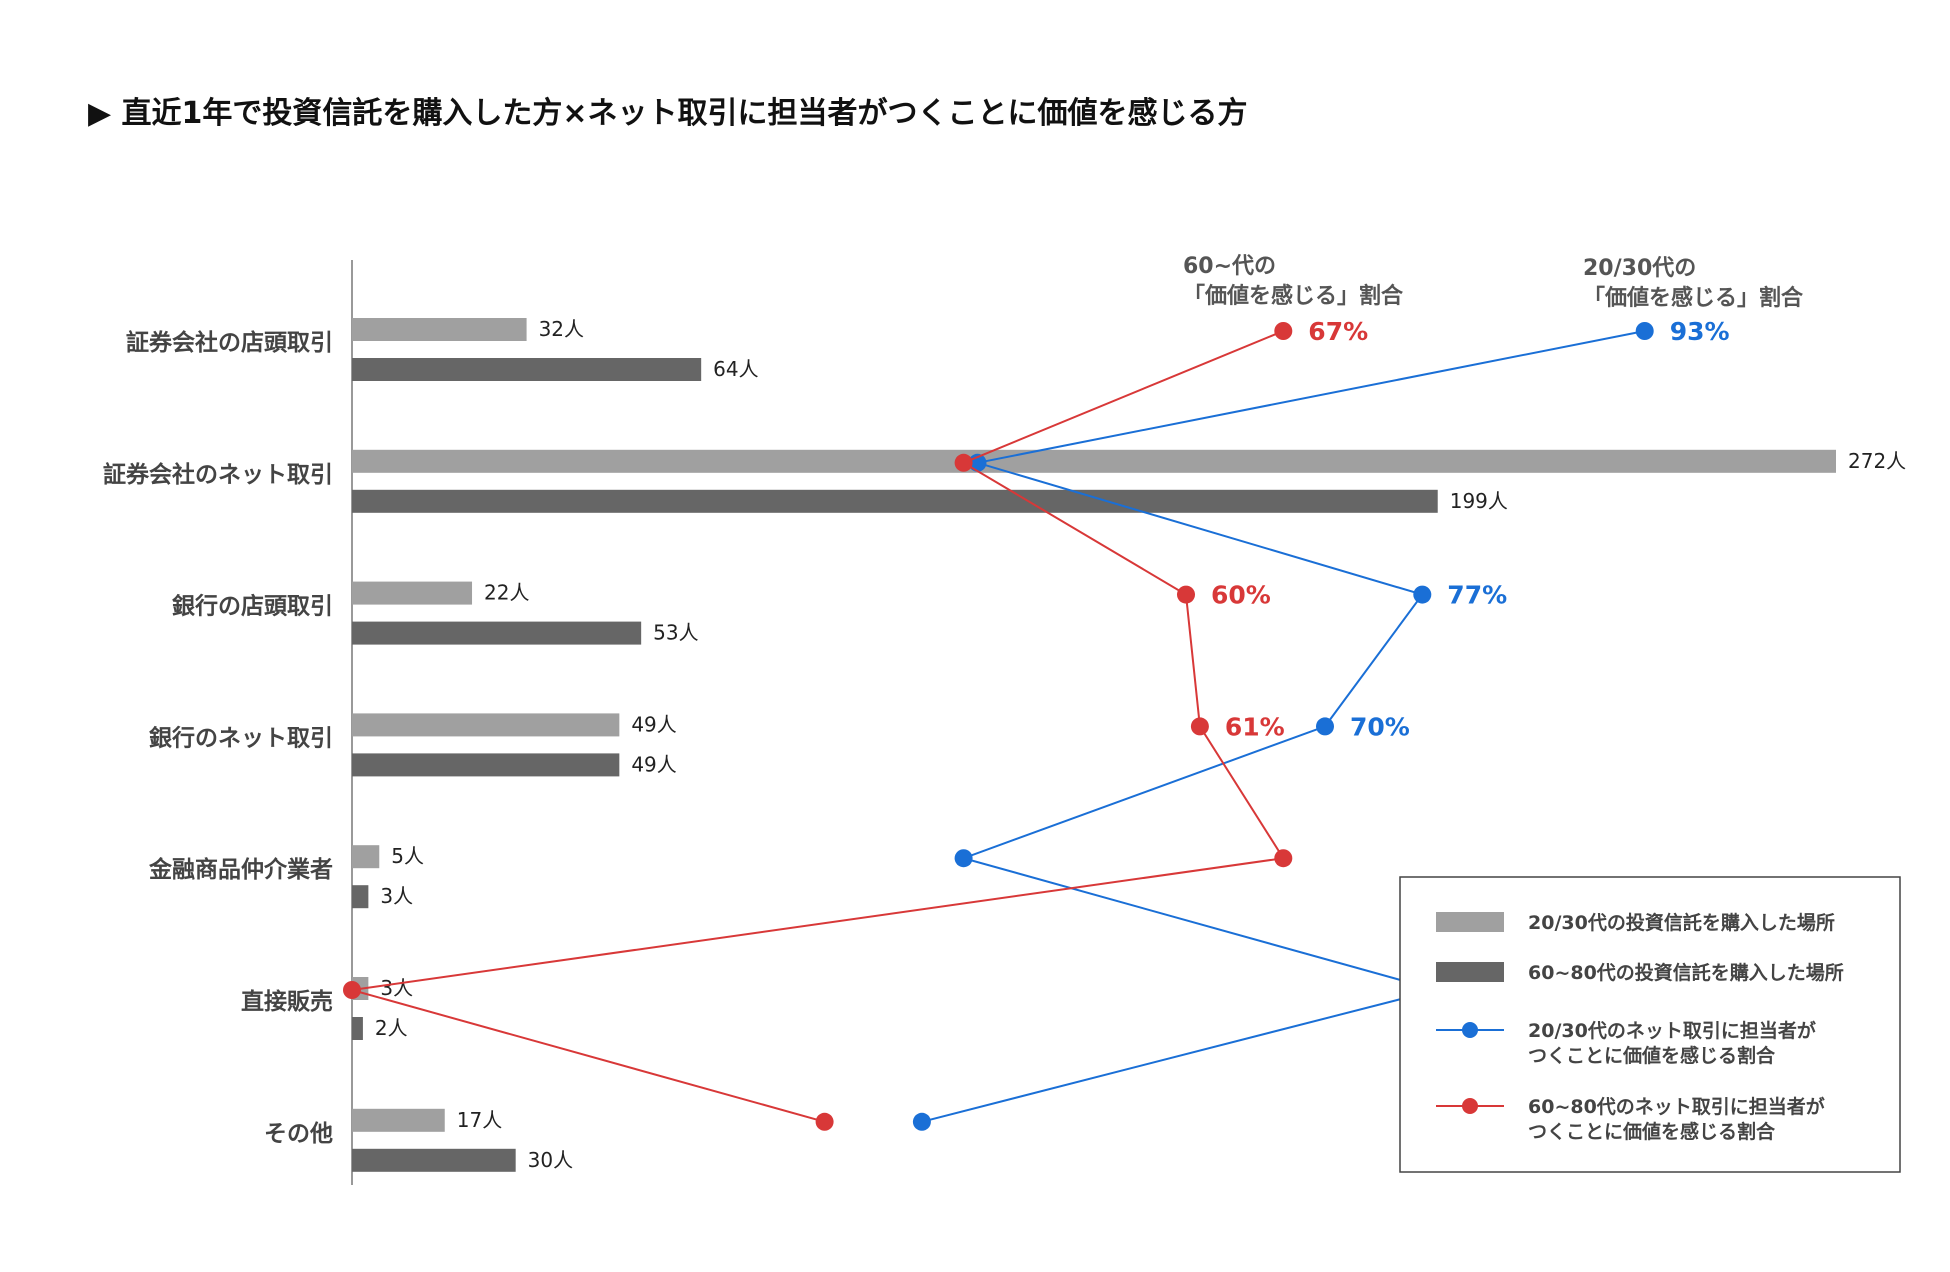  I want to click on bar-value-label: 32人, so click(561, 329).